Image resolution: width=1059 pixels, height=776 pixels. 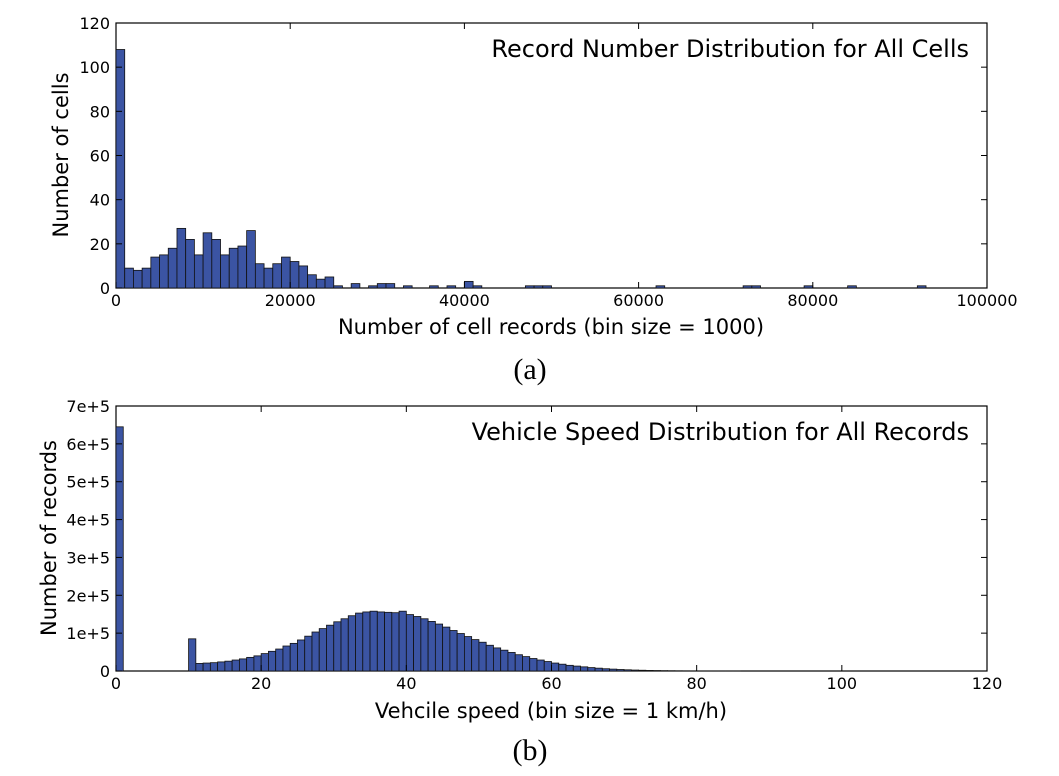 I want to click on y-axis-label-b: Number of records, so click(x=49, y=538).